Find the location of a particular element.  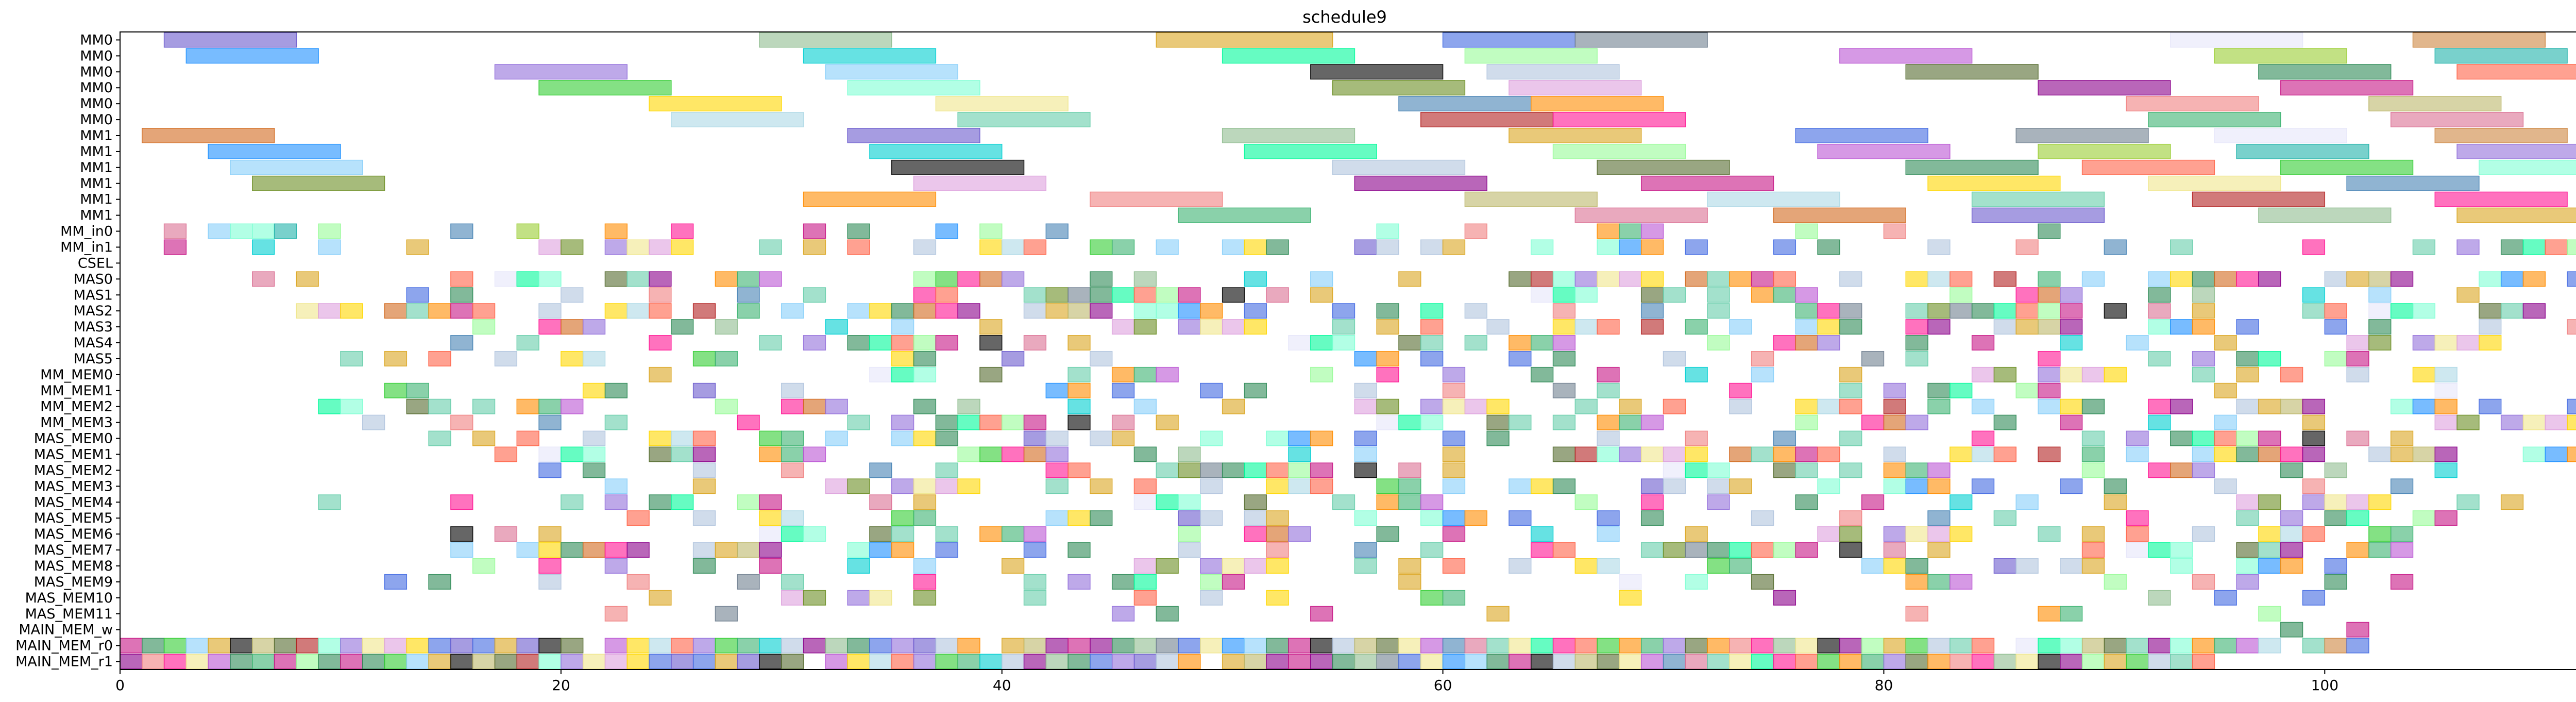

y-tick-label: MAS_MEM0 is located at coordinates (73, 439).